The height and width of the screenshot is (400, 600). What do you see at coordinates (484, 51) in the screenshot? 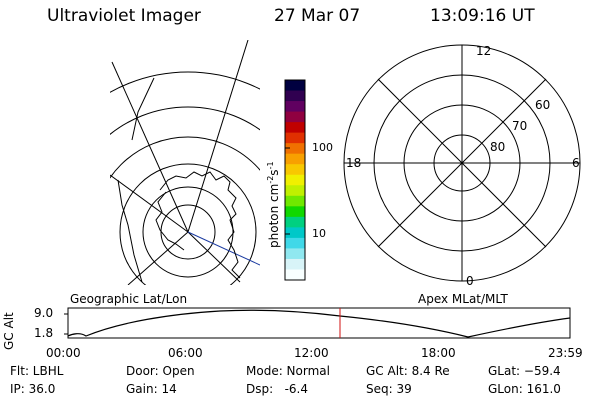
I see `polar-label-12: 12` at bounding box center [484, 51].